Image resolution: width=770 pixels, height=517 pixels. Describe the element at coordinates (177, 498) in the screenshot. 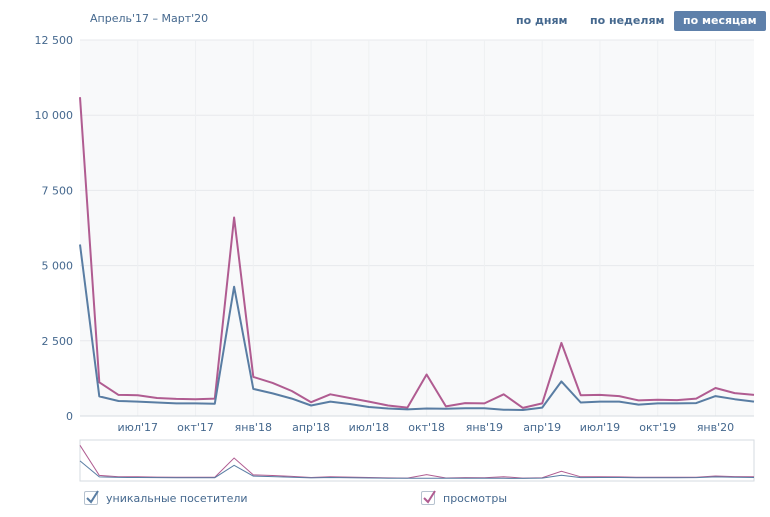

I see `legend-label: уникальные посетители` at that location.